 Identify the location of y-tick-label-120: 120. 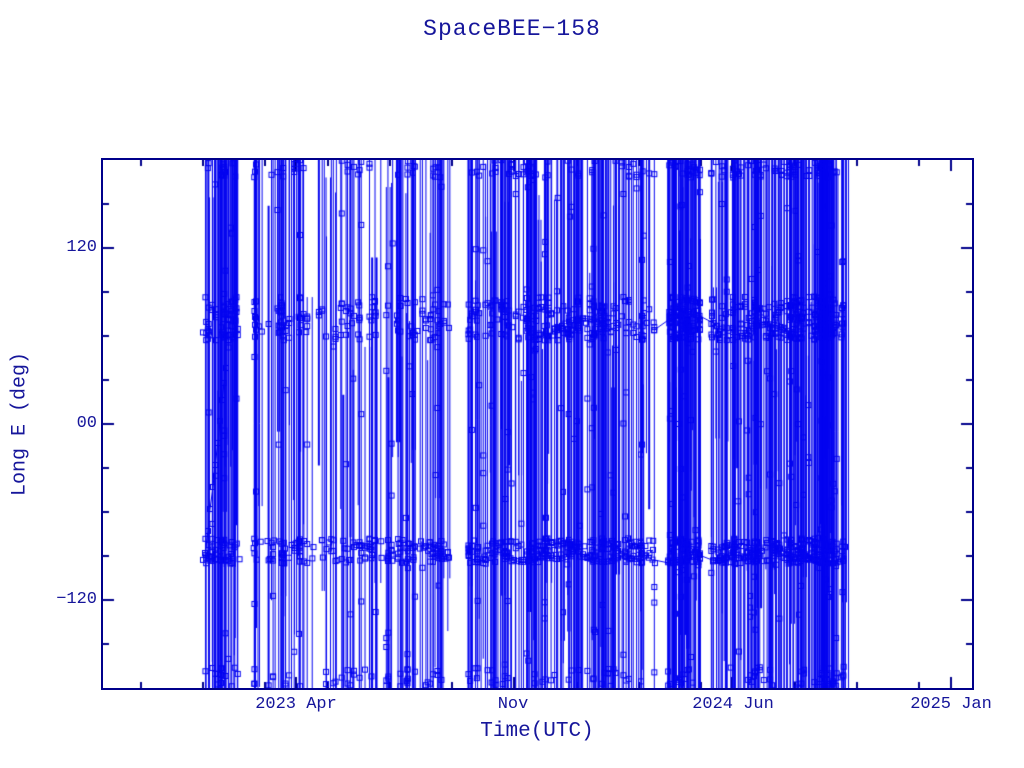
(81, 247).